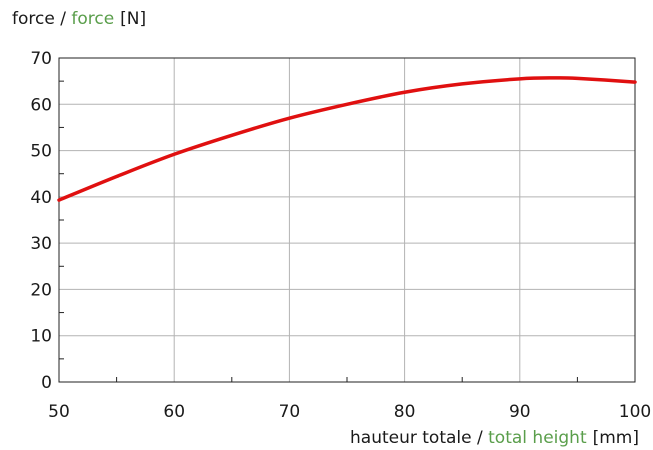 Image resolution: width=653 pixels, height=450 pixels. Describe the element at coordinates (59, 412) in the screenshot. I see `x-tick-label: 50` at that location.